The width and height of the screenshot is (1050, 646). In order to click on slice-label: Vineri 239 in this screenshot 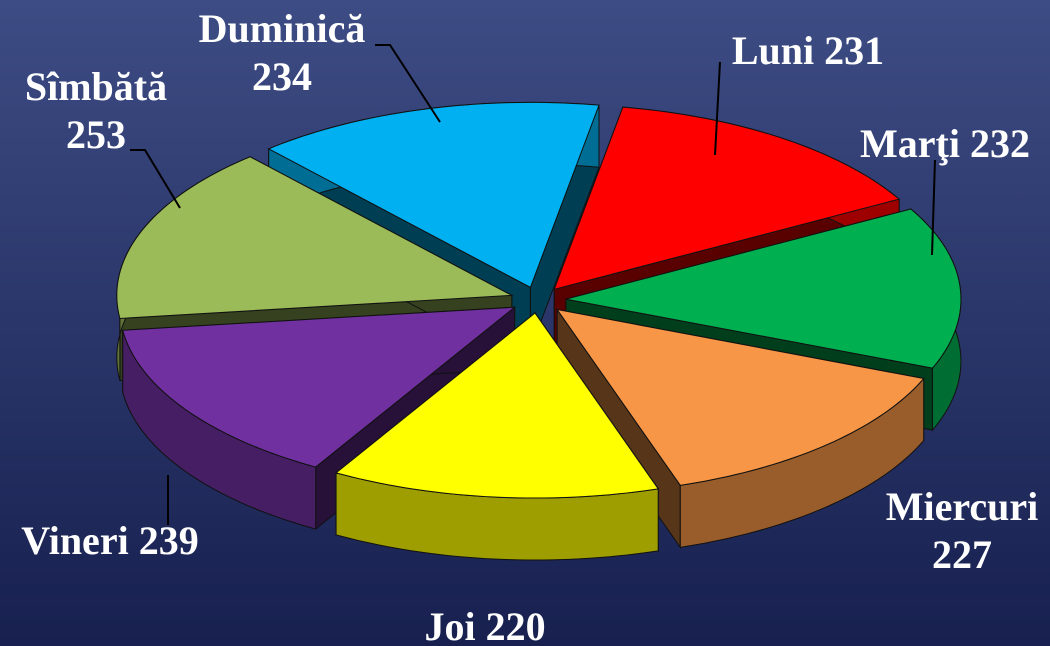, I will do `click(109, 540)`.